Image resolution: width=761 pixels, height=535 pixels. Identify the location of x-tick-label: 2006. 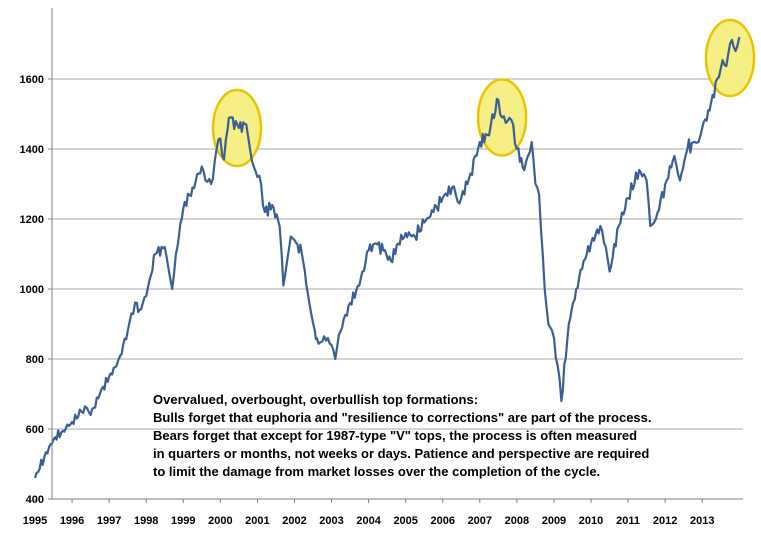
(443, 521).